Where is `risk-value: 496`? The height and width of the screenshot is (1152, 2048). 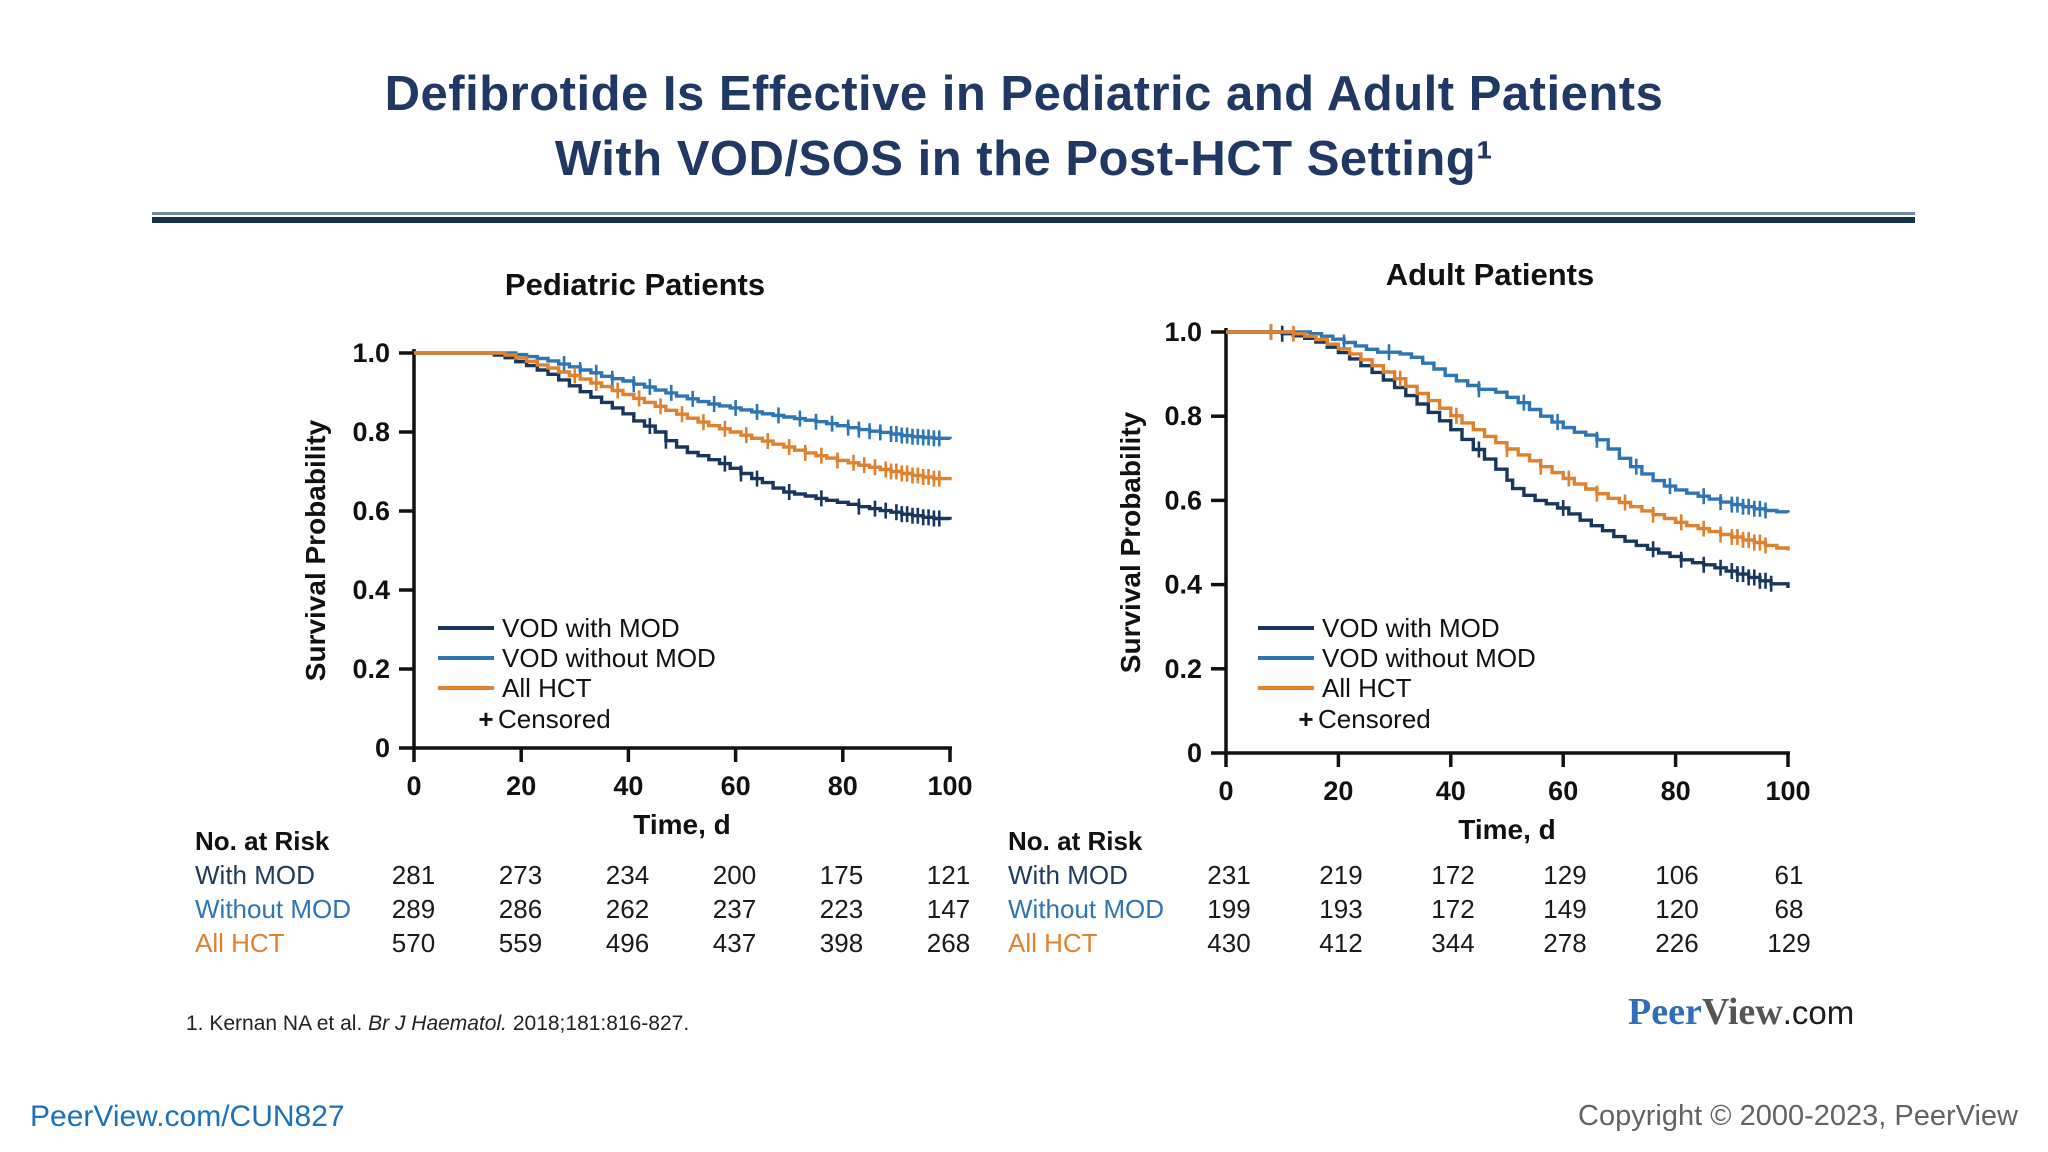
risk-value: 496 is located at coordinates (627, 943).